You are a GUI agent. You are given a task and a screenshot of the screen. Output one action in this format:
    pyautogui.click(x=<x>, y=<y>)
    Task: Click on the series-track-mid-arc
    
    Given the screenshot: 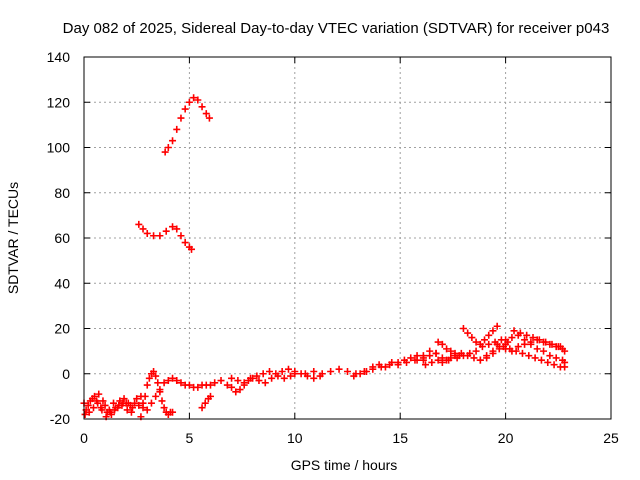 What is the action you would take?
    pyautogui.click(x=165, y=236)
    